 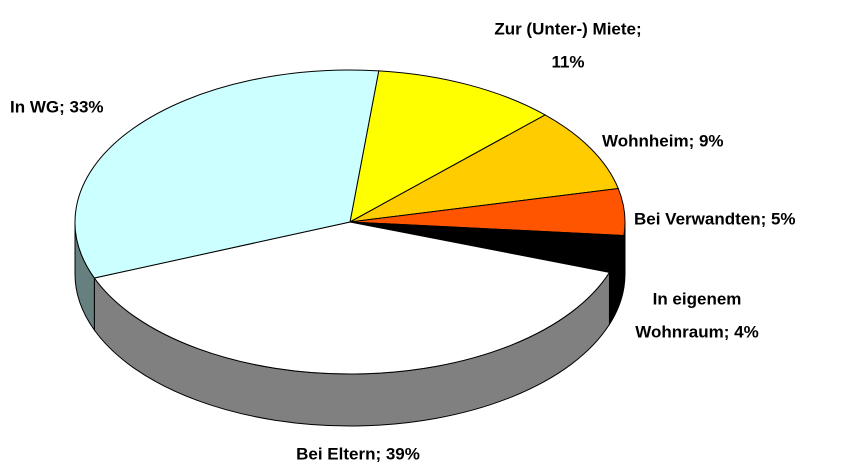 What do you see at coordinates (697, 298) in the screenshot?
I see `data-label: In eigenem` at bounding box center [697, 298].